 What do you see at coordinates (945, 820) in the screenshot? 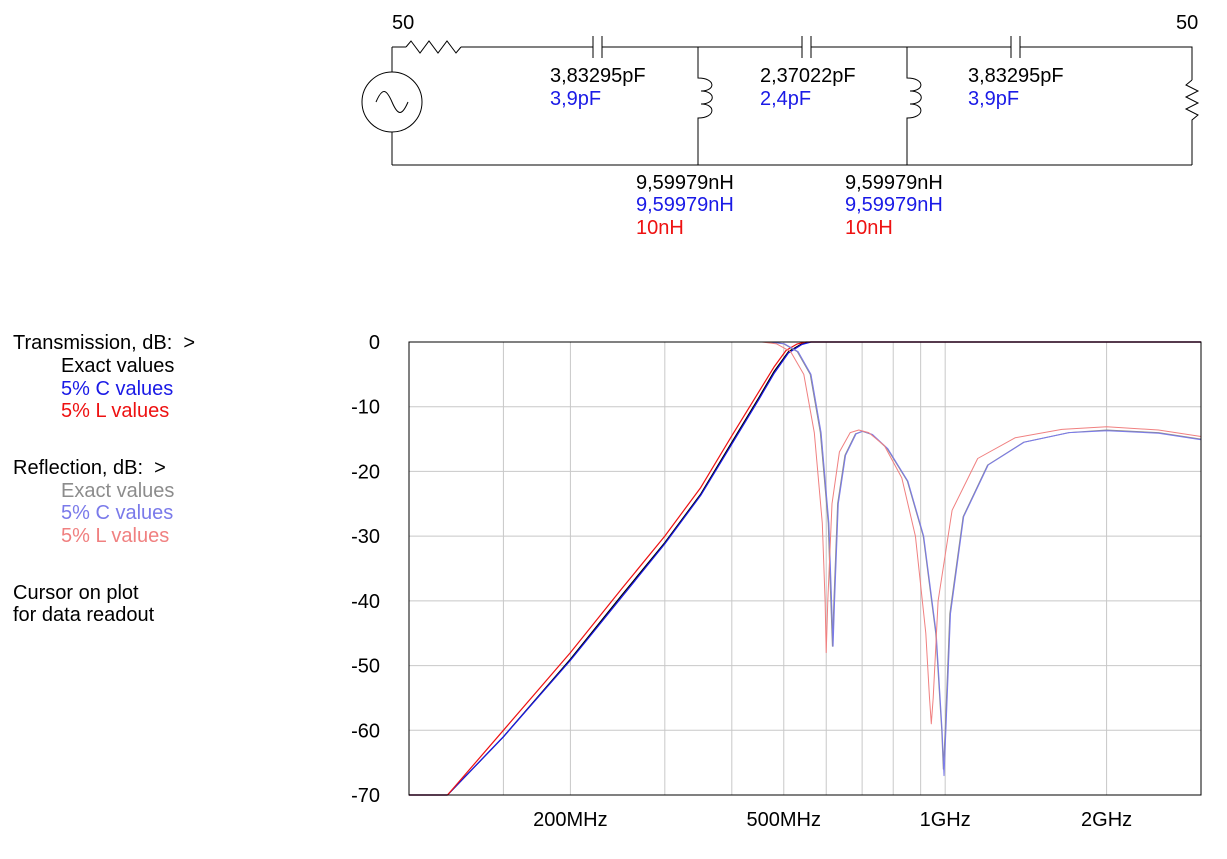
I see `x-tick-label: 1GHz` at bounding box center [945, 820].